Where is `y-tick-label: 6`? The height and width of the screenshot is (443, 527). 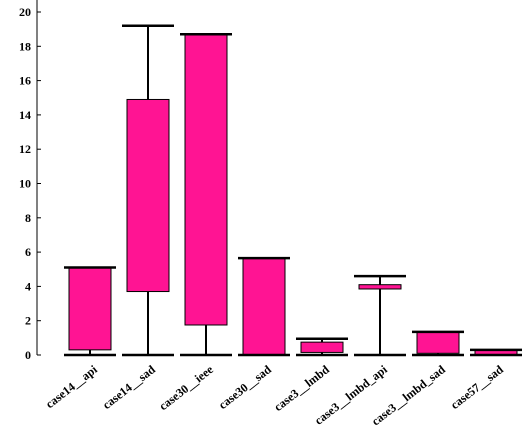 y-tick-label: 6 is located at coordinates (28, 252).